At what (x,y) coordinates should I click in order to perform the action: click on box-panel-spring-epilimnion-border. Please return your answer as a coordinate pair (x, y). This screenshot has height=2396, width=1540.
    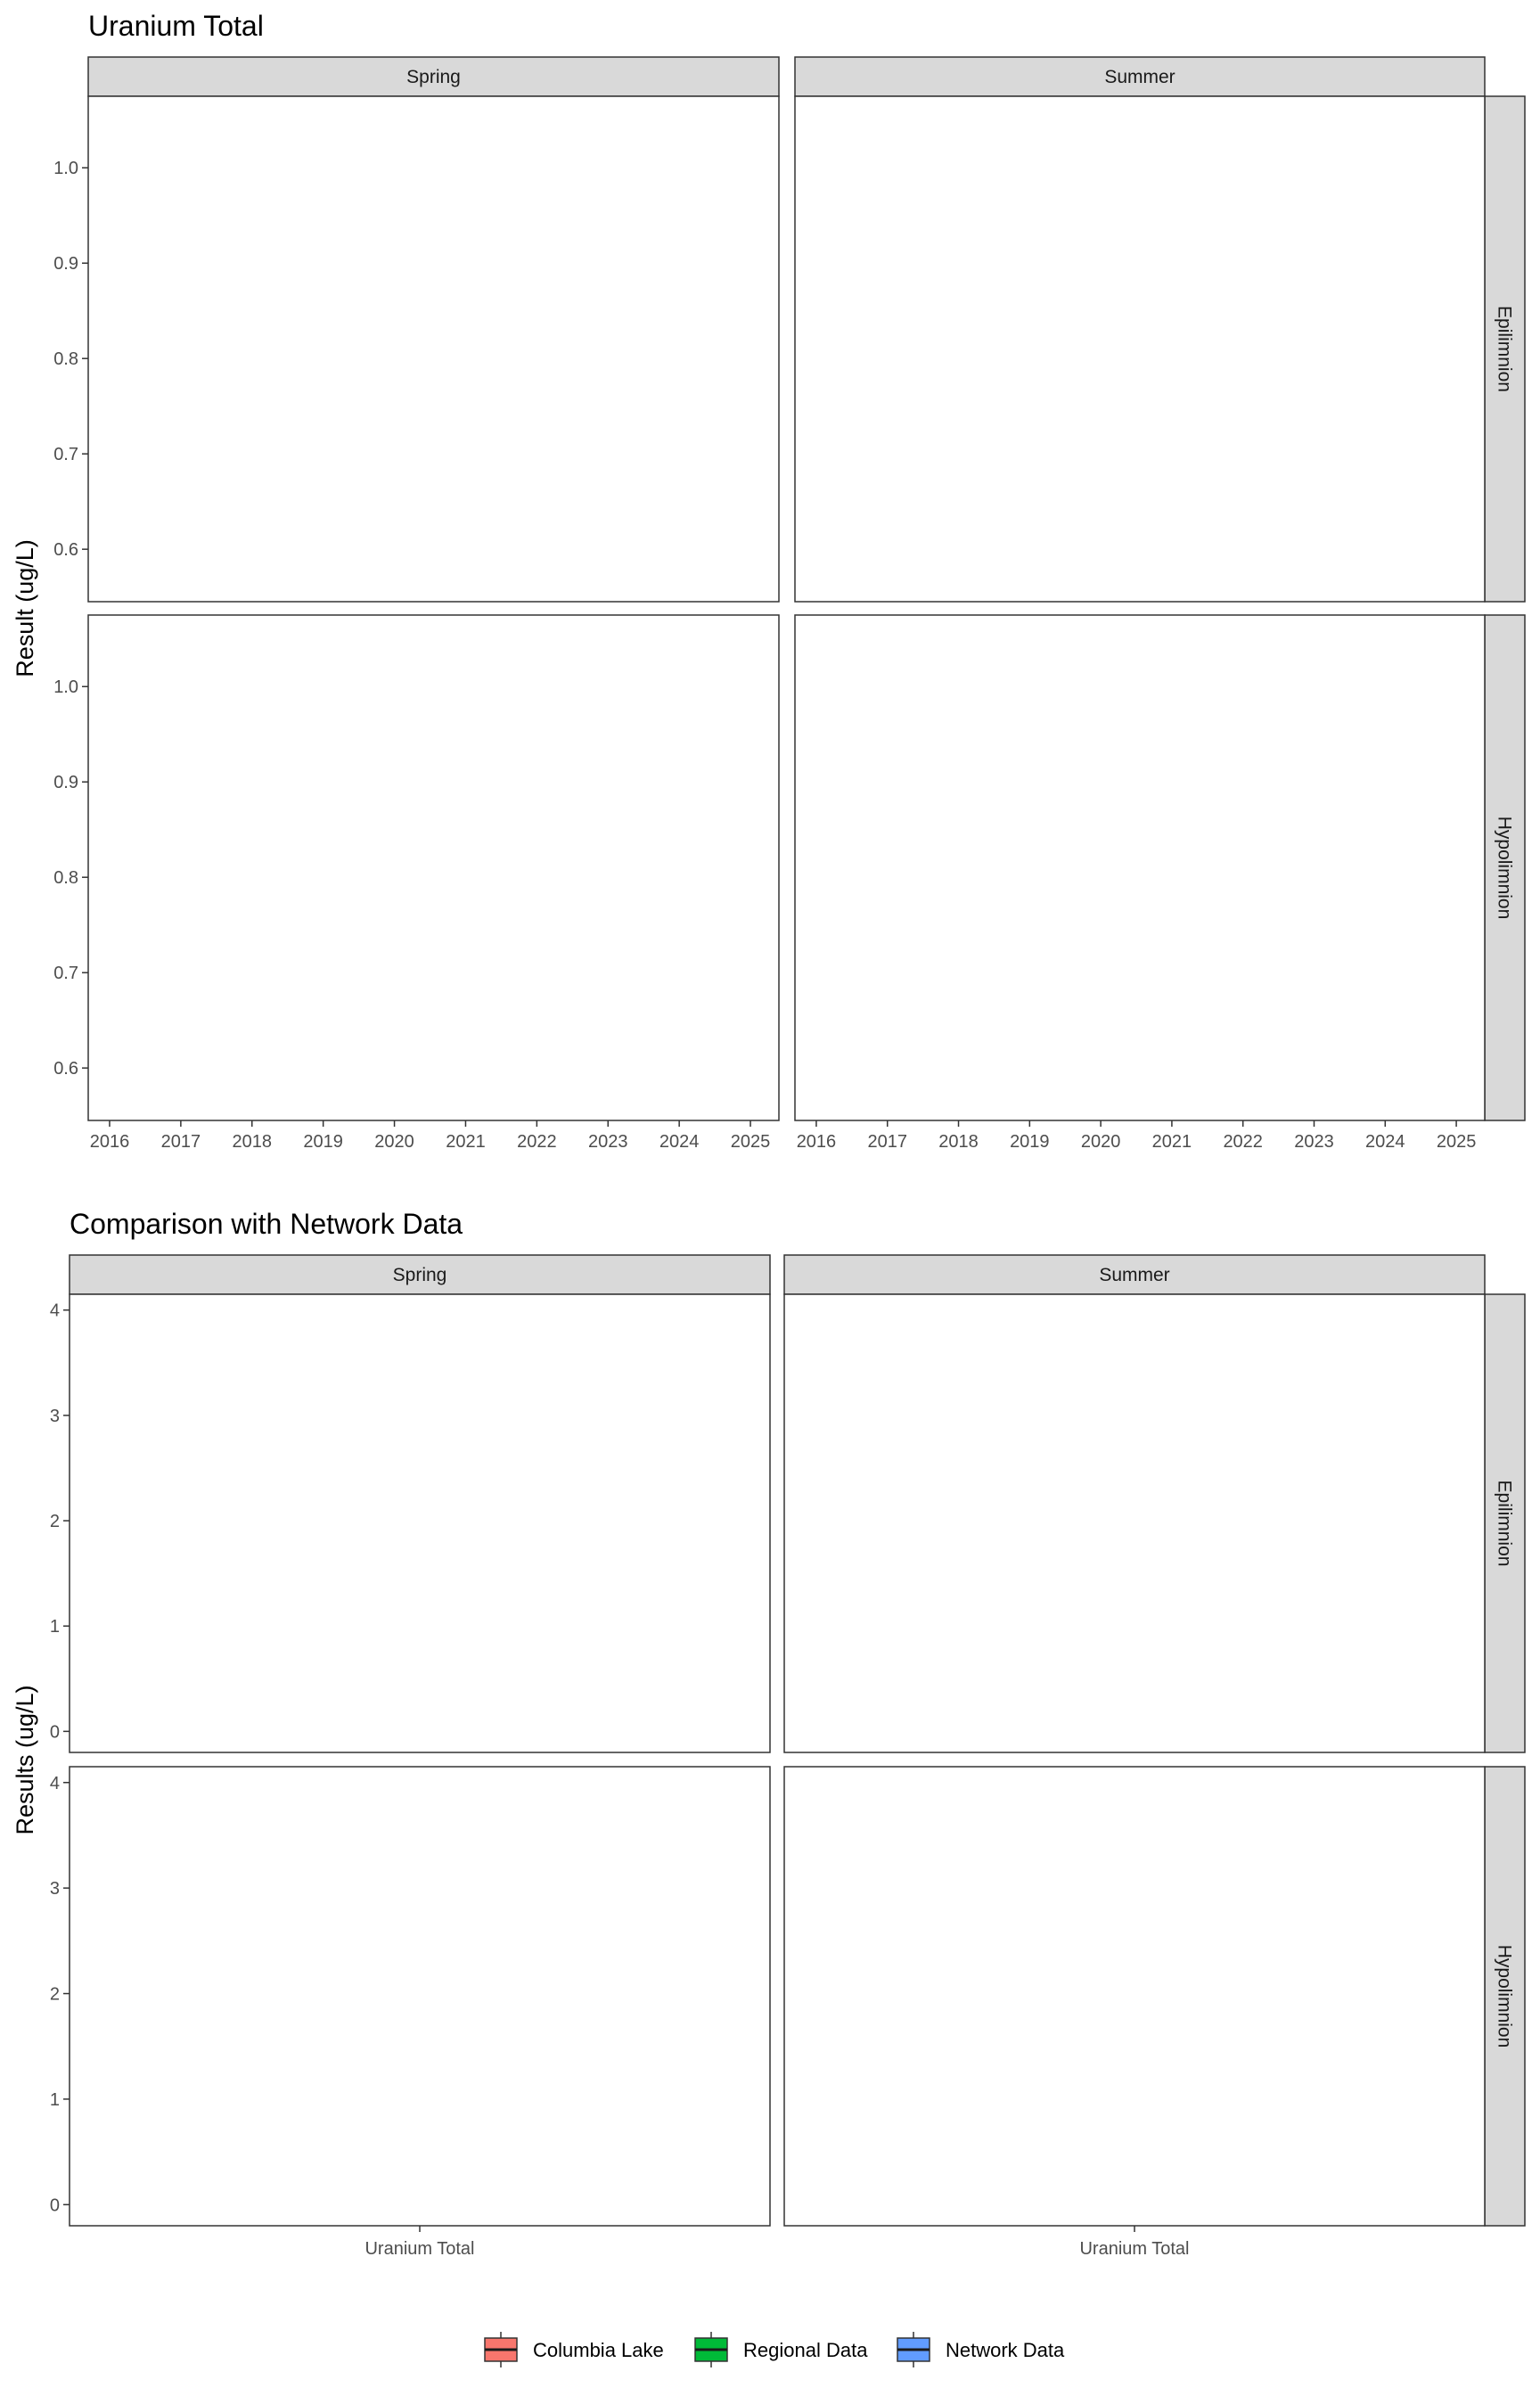
    Looking at the image, I should click on (420, 1523).